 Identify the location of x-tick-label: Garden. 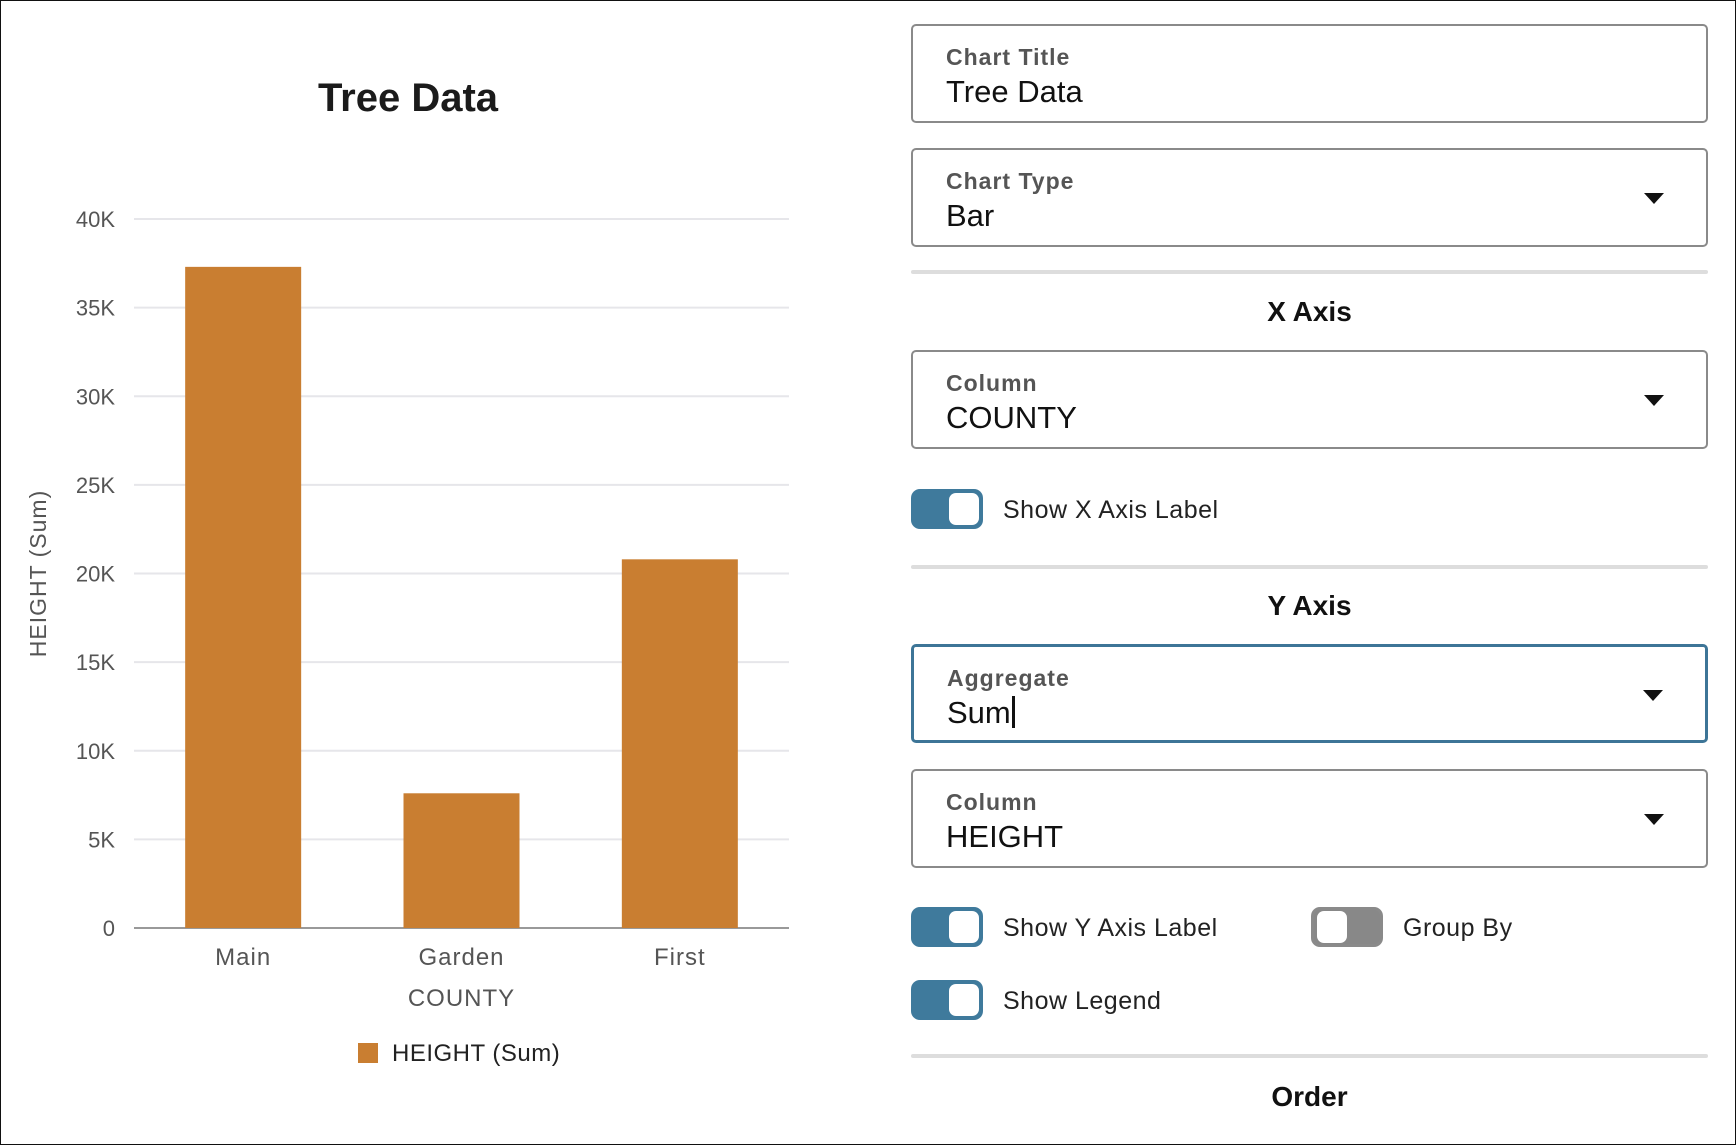
(461, 957).